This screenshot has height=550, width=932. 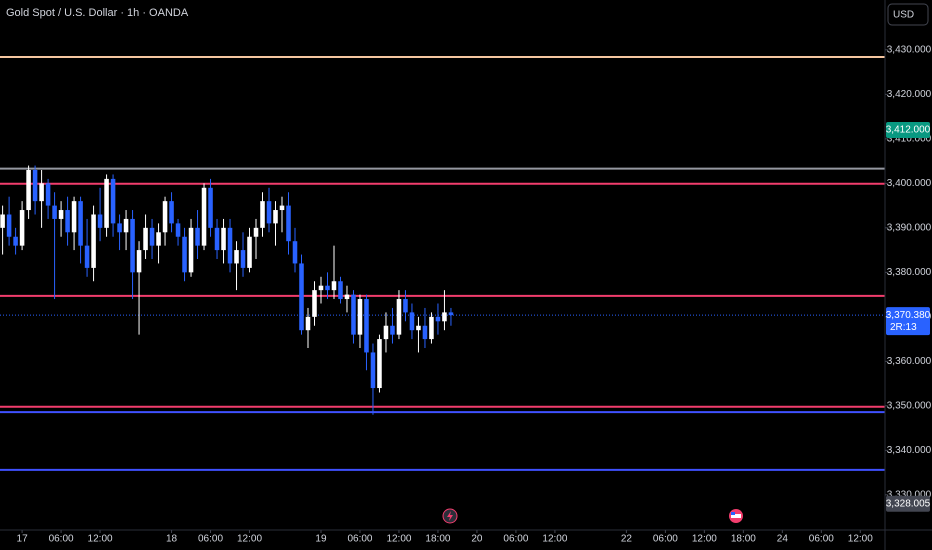 What do you see at coordinates (477, 539) in the screenshot?
I see `x-tick-label: 20` at bounding box center [477, 539].